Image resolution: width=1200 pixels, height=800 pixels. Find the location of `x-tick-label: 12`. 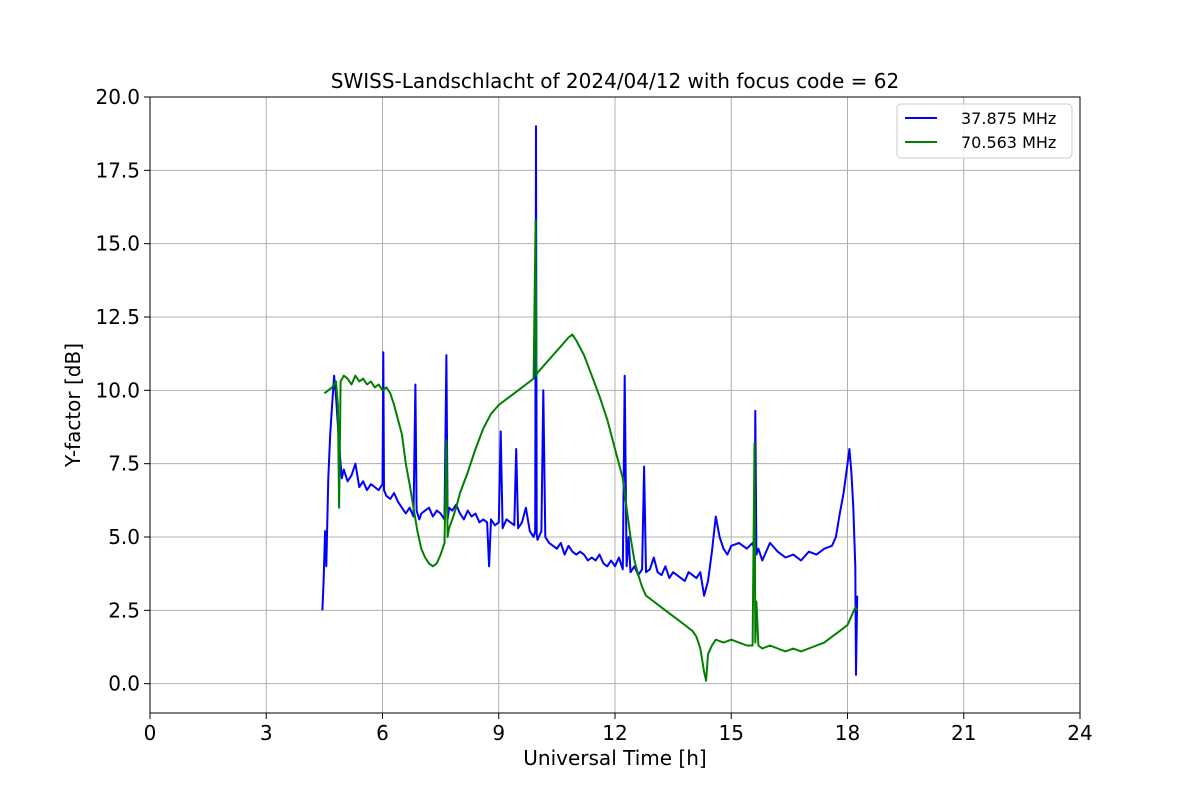

x-tick-label: 12 is located at coordinates (614, 733).